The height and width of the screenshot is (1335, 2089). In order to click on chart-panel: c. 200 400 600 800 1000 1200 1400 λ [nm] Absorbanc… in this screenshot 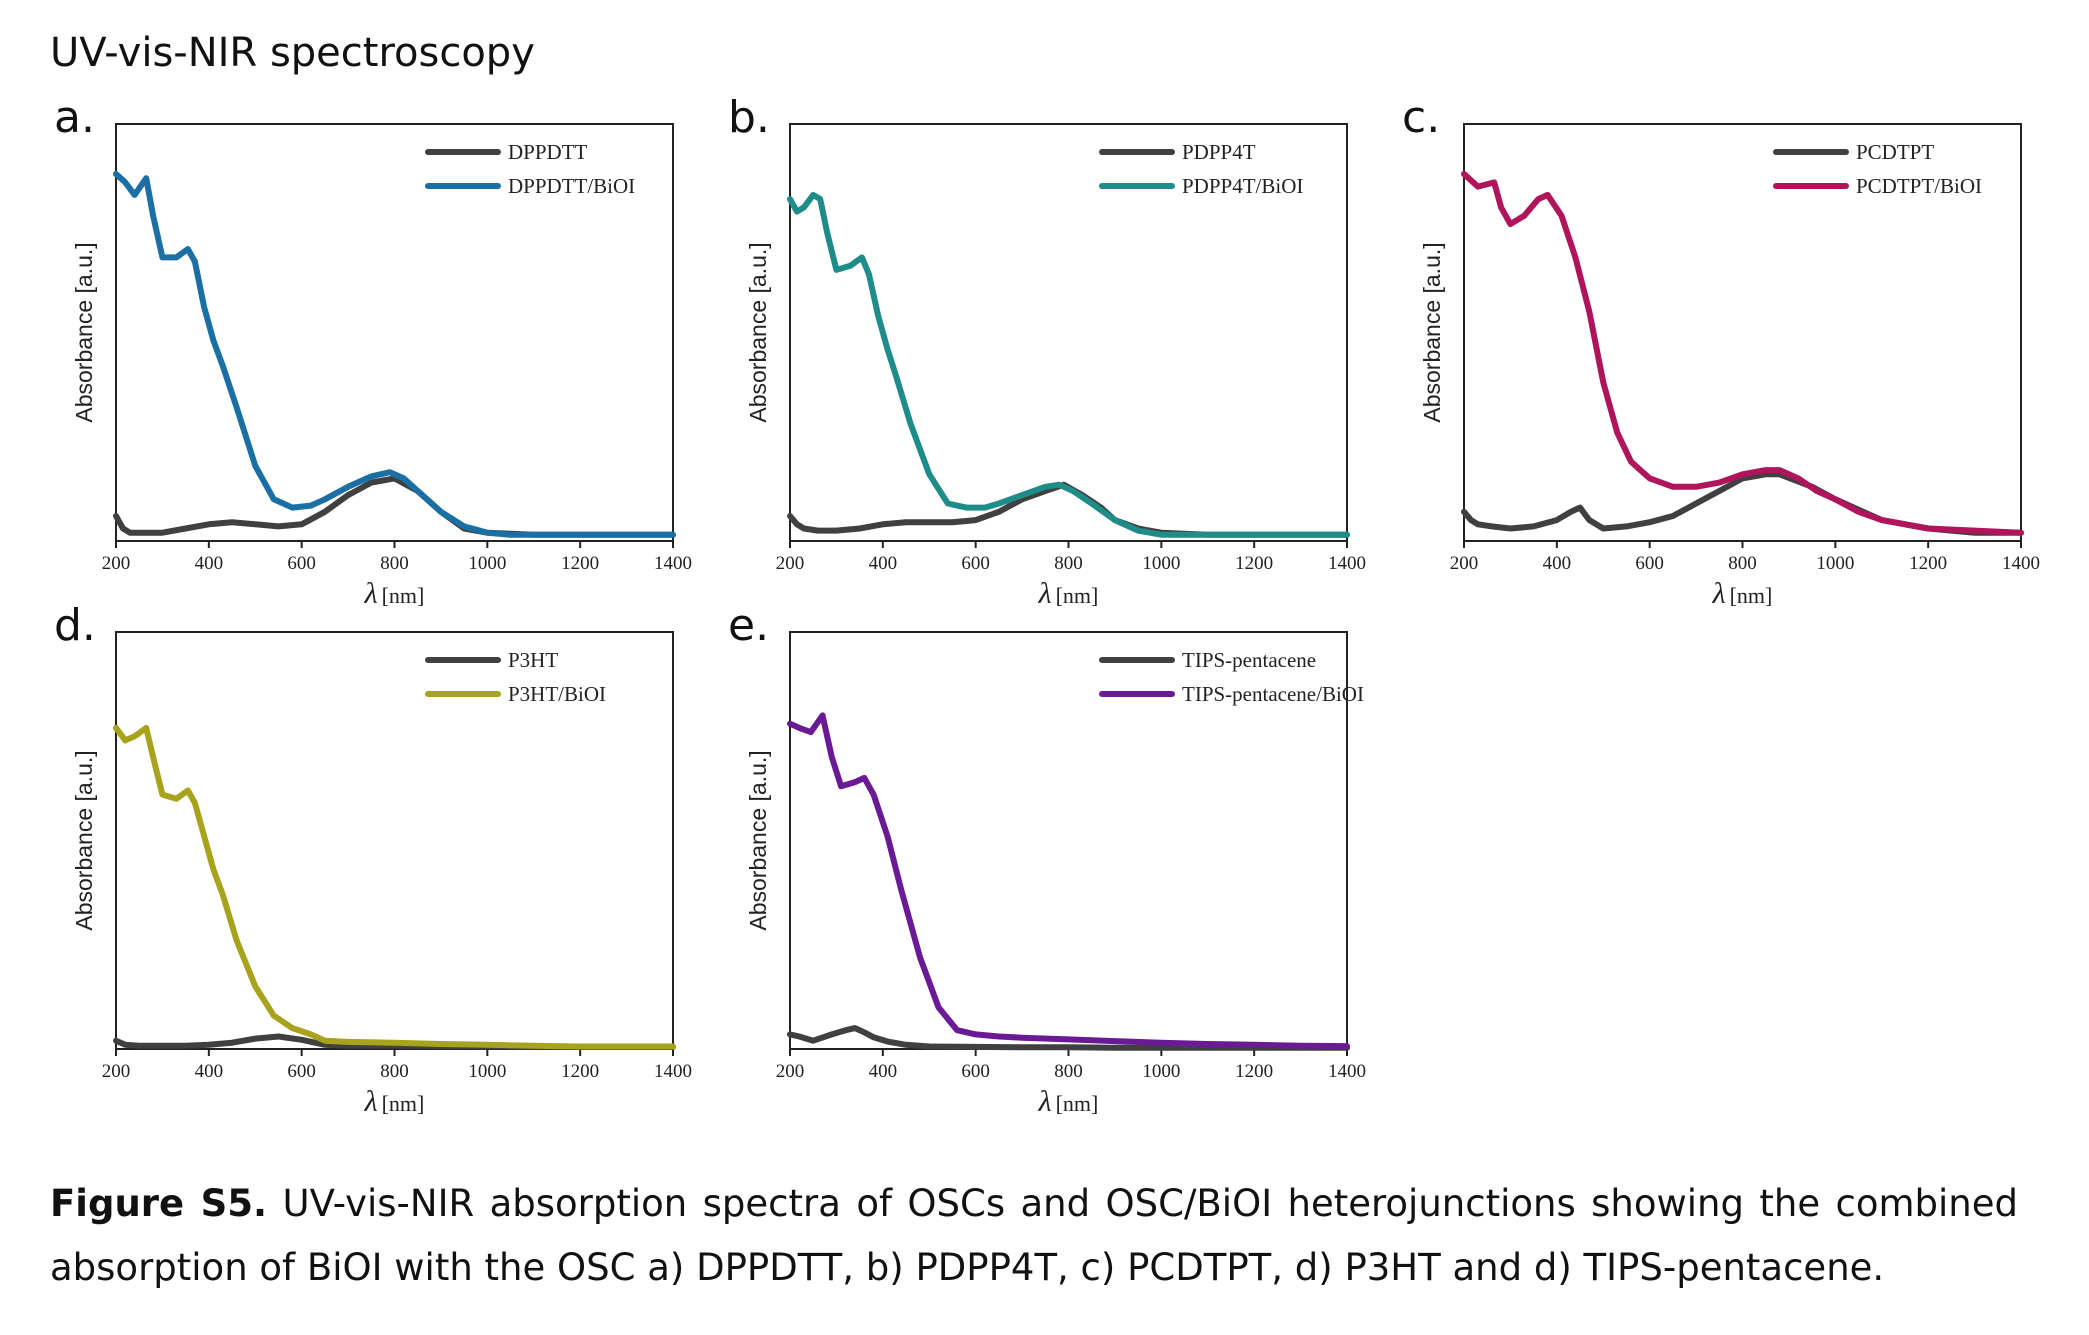, I will do `click(1728, 356)`.